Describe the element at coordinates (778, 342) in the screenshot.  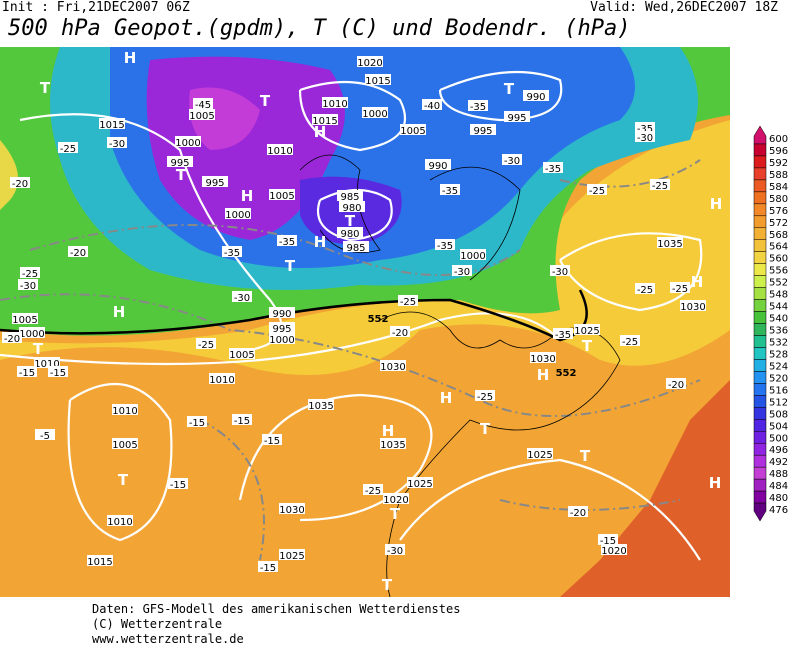
I see `colorbar-label: 532` at that location.